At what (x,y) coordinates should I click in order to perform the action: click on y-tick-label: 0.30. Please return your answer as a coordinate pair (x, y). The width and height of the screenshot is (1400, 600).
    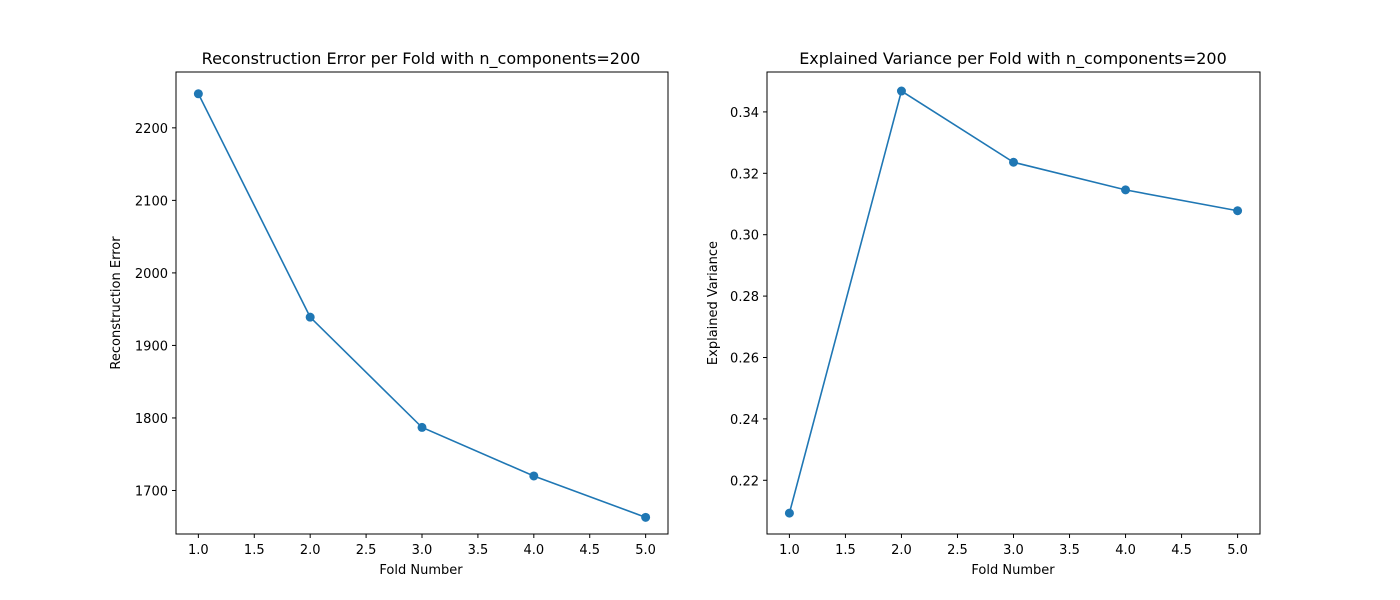
    Looking at the image, I should click on (744, 236).